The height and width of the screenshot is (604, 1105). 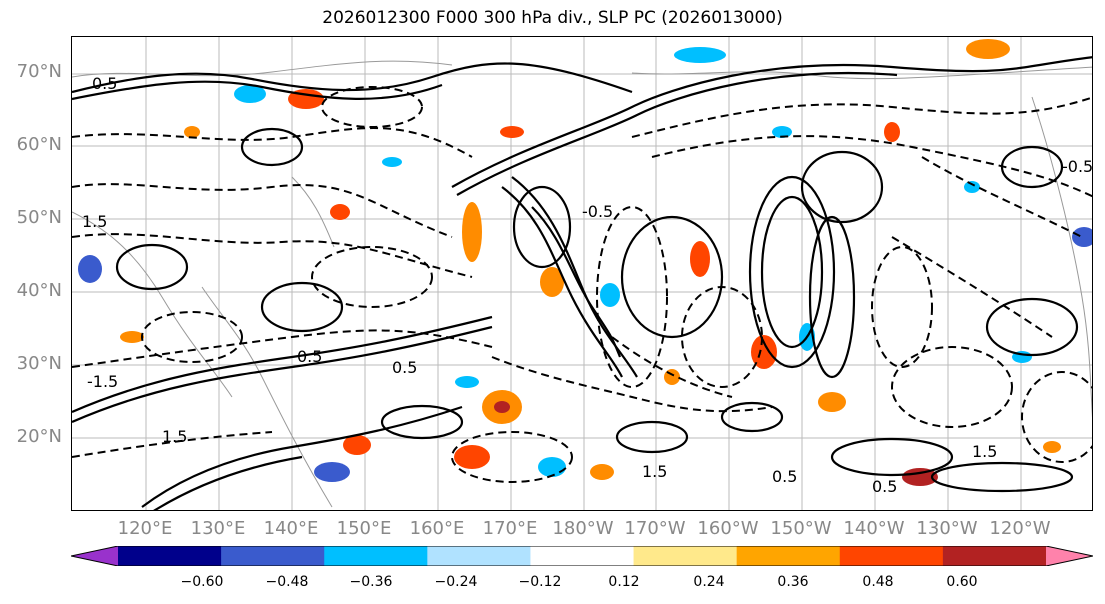 What do you see at coordinates (1069, 556) in the screenshot?
I see `colorbar-extend-high` at bounding box center [1069, 556].